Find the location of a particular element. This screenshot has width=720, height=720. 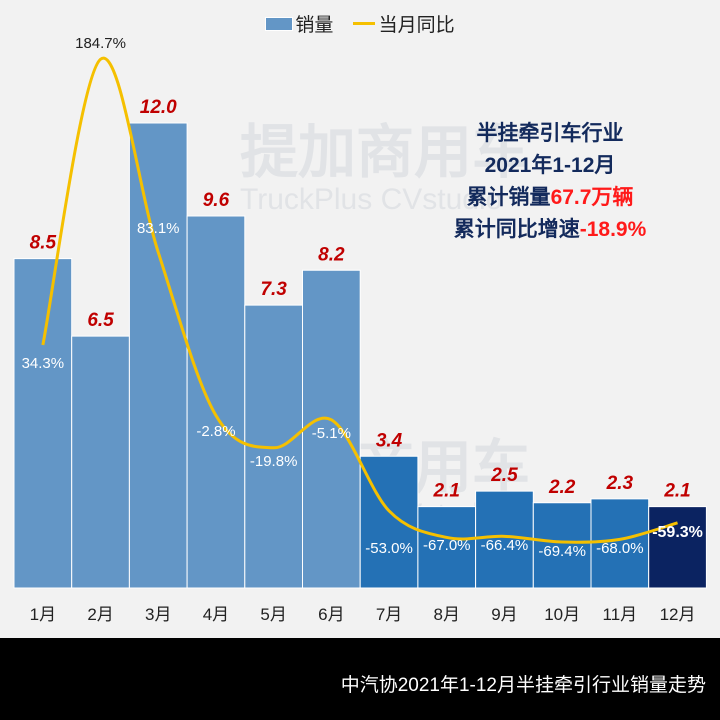

bar-value-label: 8.2 is located at coordinates (331, 254).